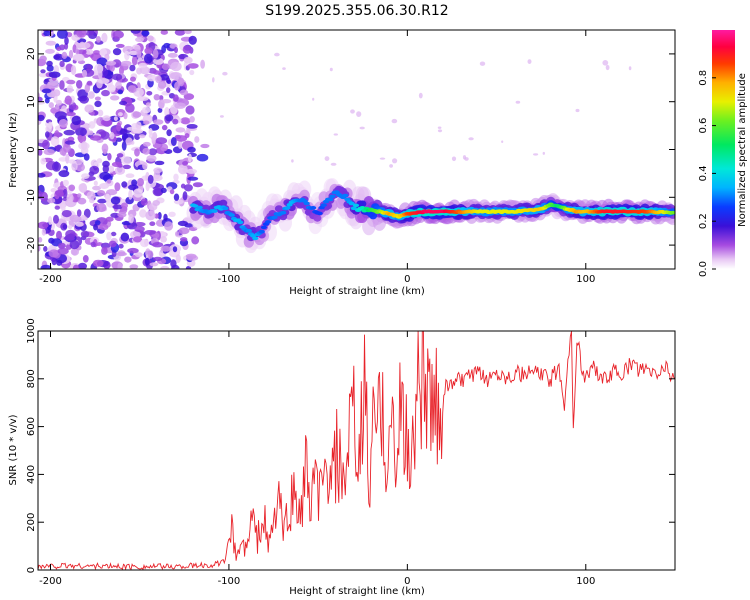 The height and width of the screenshot is (600, 750). I want to click on x-tick-label: 100, so click(585, 279).